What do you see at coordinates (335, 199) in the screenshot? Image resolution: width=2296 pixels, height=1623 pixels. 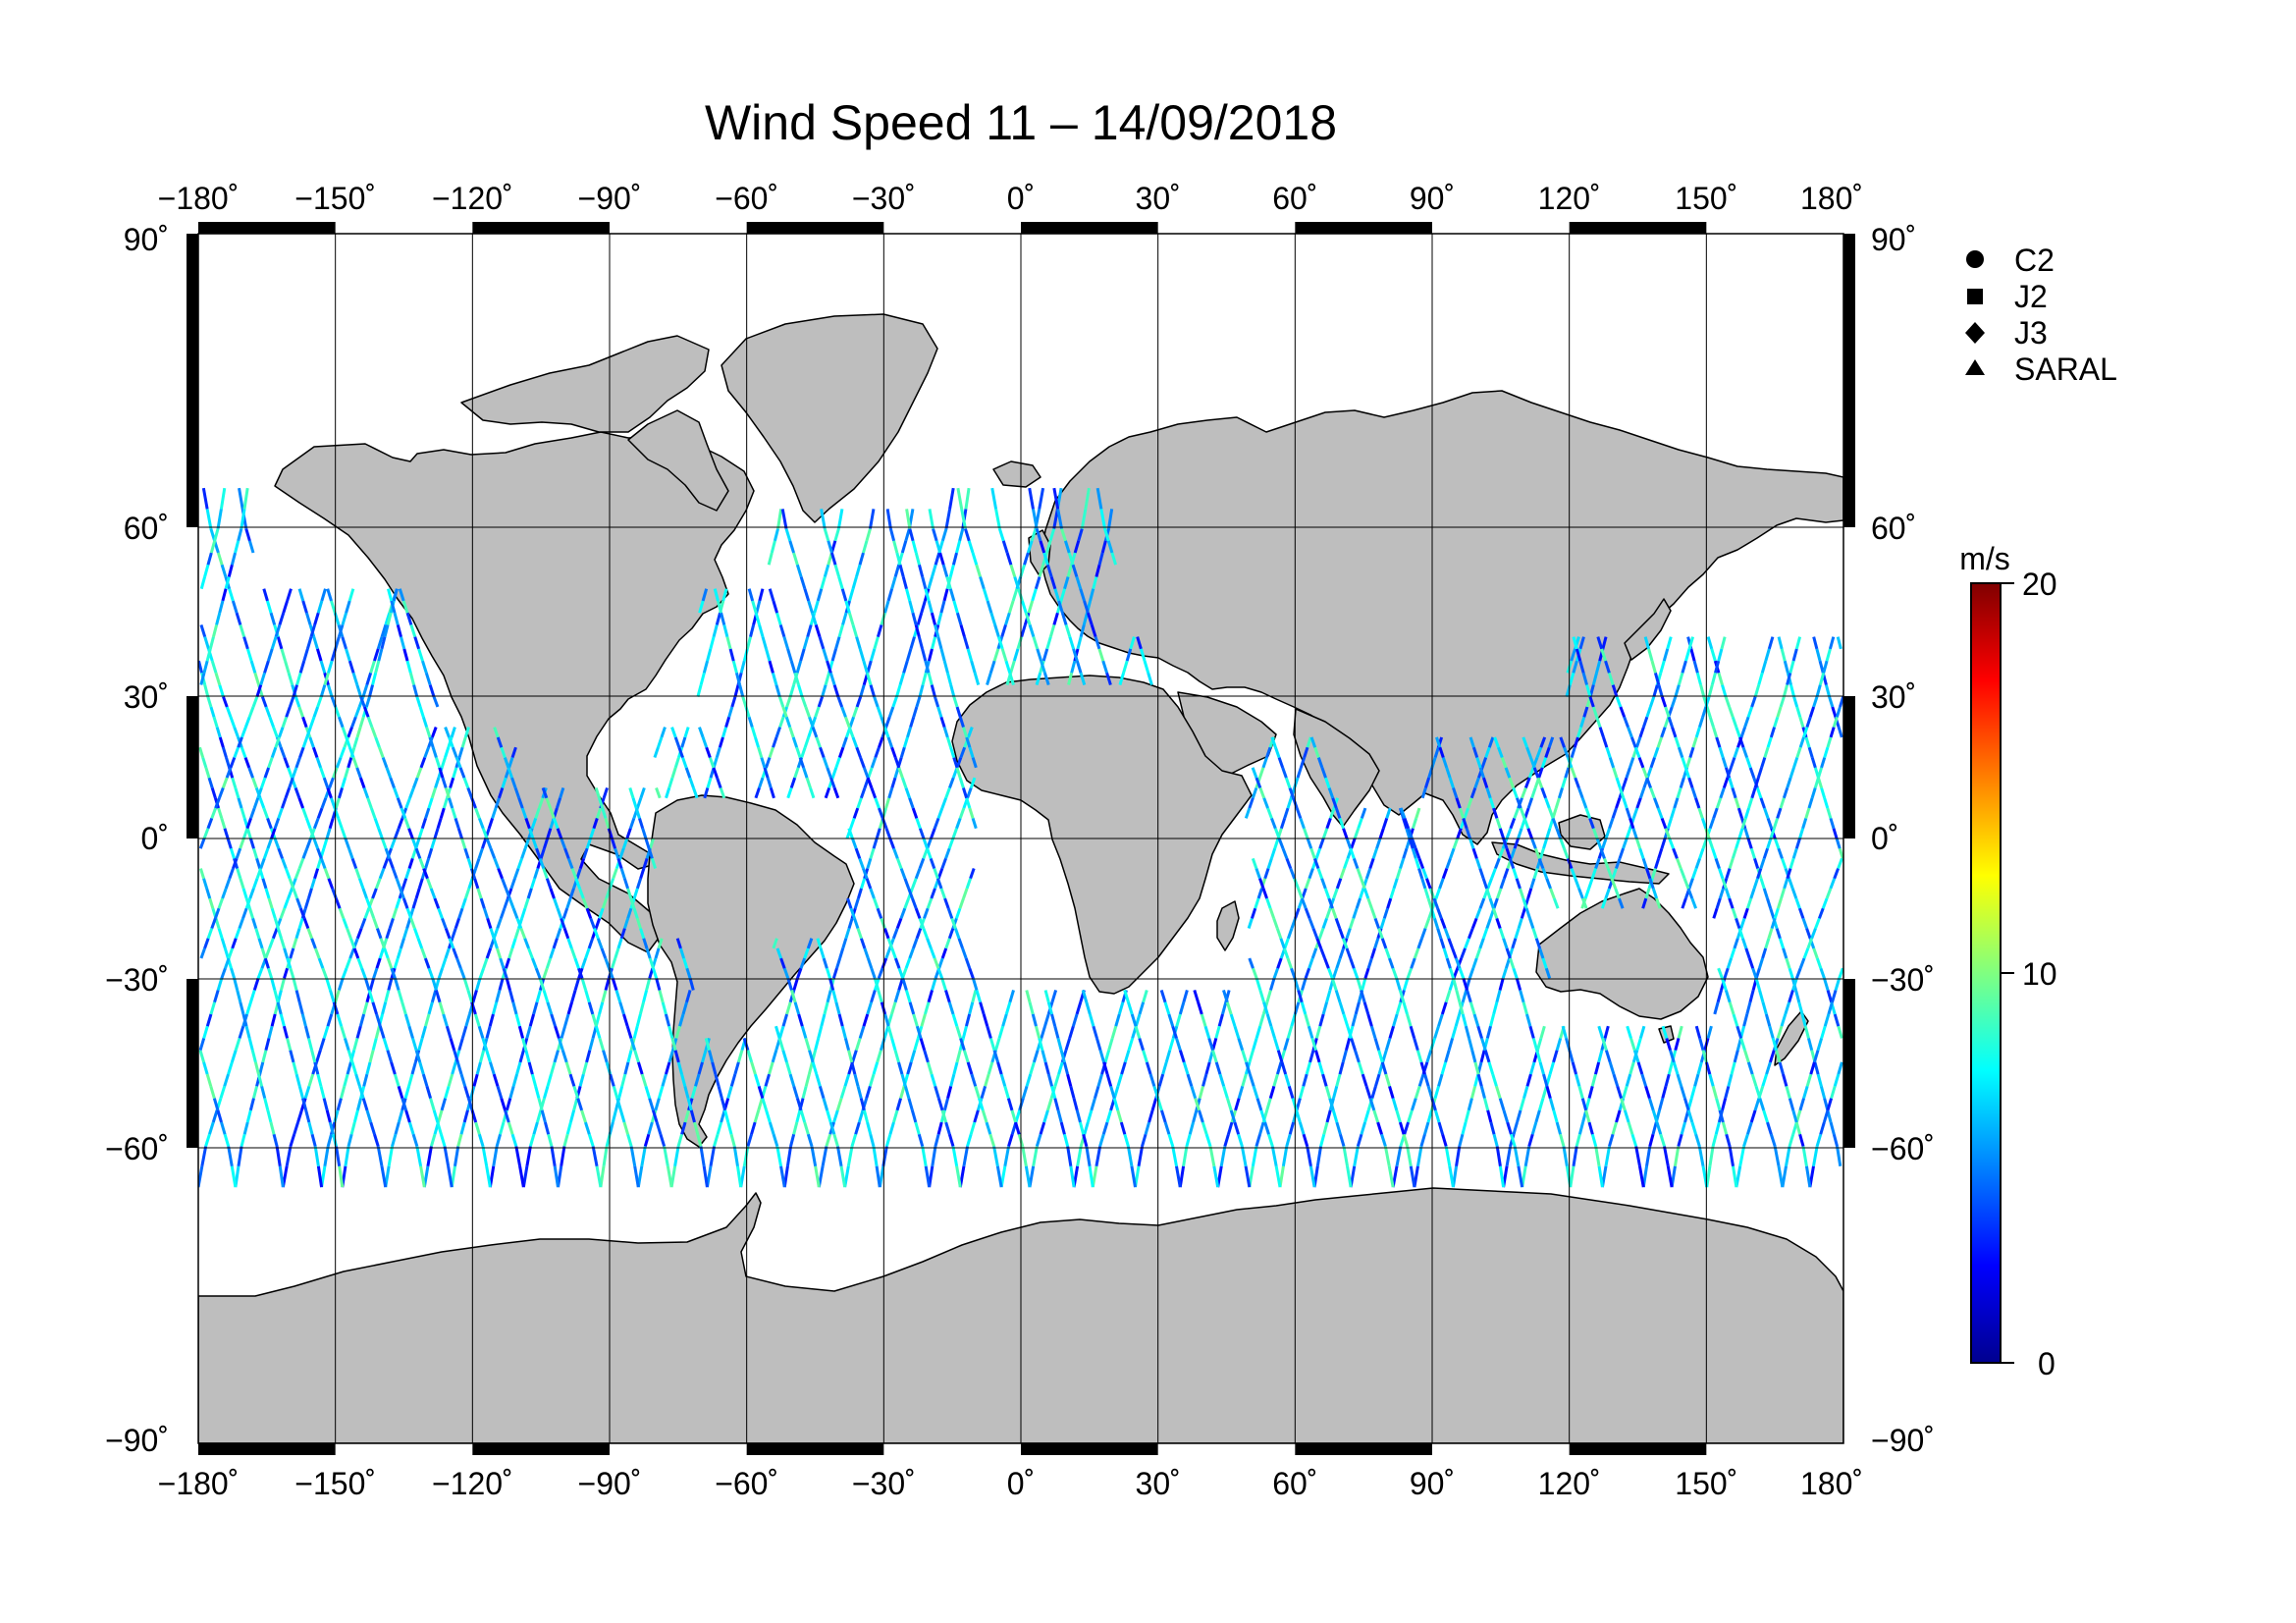 I see `lon-label-top: −150˚` at bounding box center [335, 199].